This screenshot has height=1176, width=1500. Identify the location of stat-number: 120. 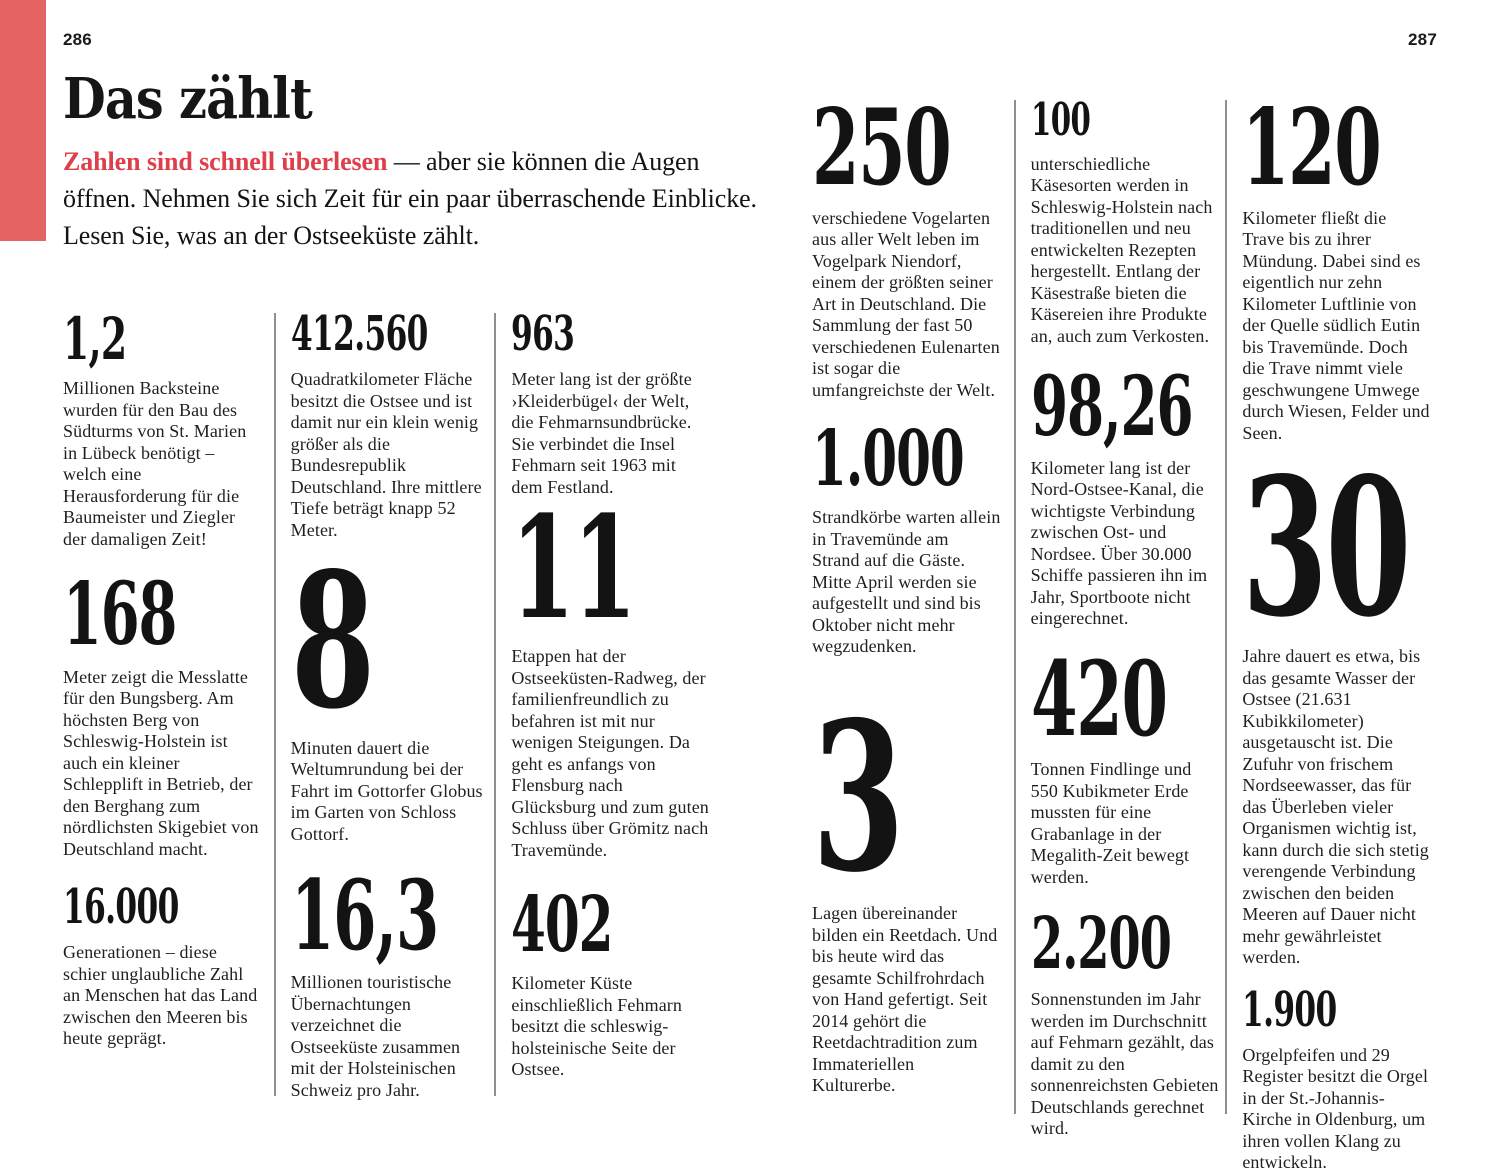
(1312, 147).